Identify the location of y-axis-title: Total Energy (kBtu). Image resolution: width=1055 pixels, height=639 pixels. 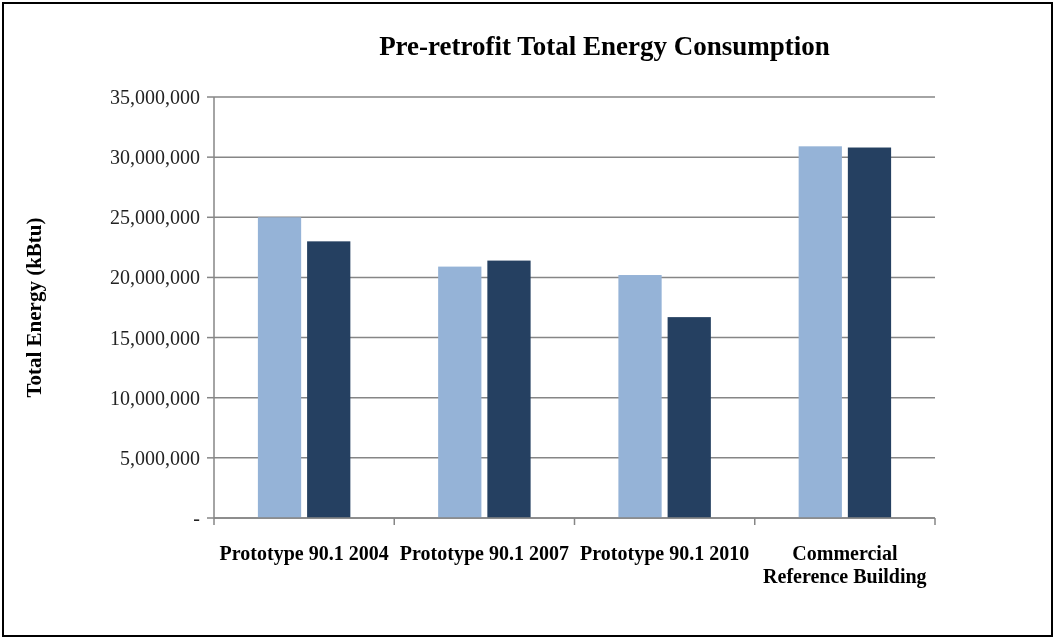
(34, 307).